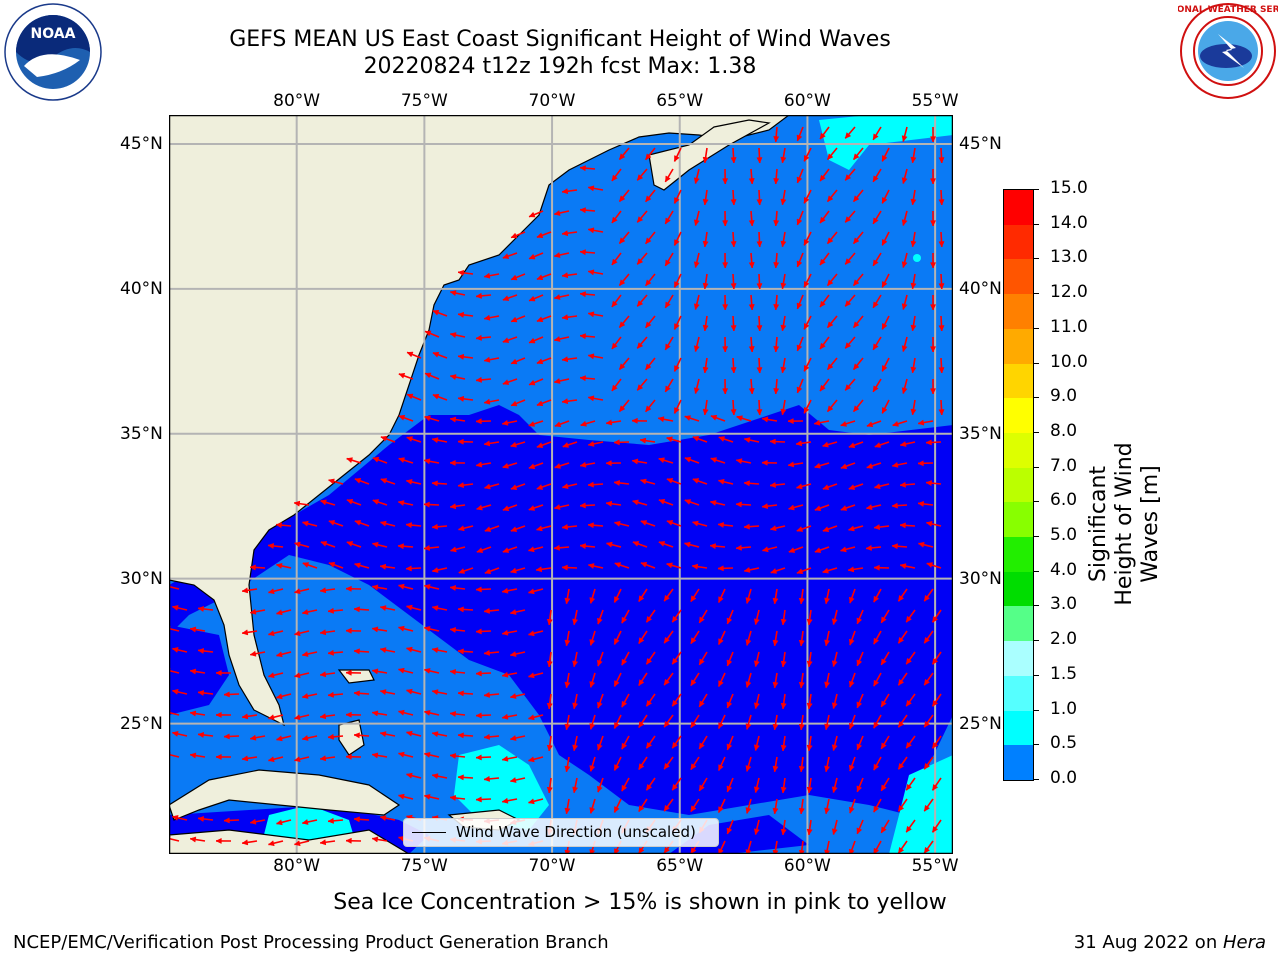  I want to click on footer-date: 31 Aug 2022 on Hera, so click(1170, 942).